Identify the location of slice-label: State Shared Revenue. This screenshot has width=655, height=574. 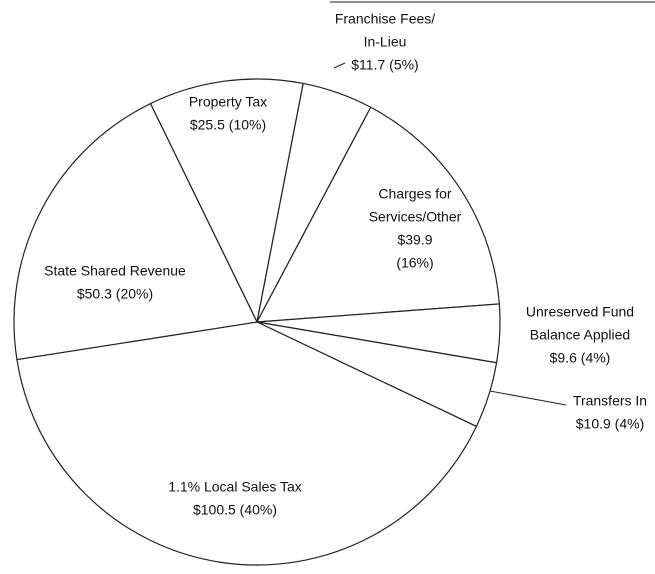
(115, 271).